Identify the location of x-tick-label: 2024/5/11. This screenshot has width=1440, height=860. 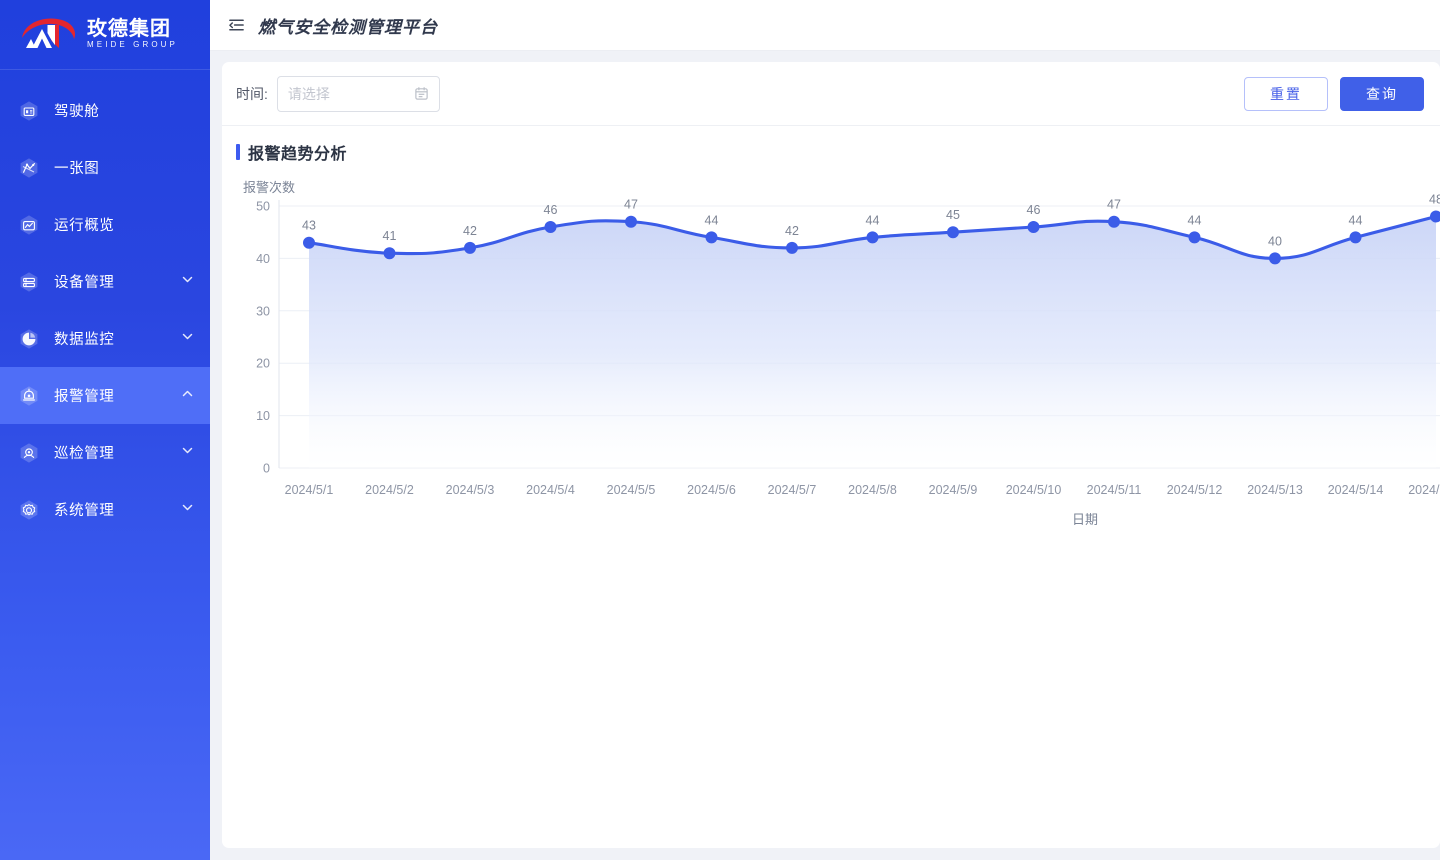
(1114, 490).